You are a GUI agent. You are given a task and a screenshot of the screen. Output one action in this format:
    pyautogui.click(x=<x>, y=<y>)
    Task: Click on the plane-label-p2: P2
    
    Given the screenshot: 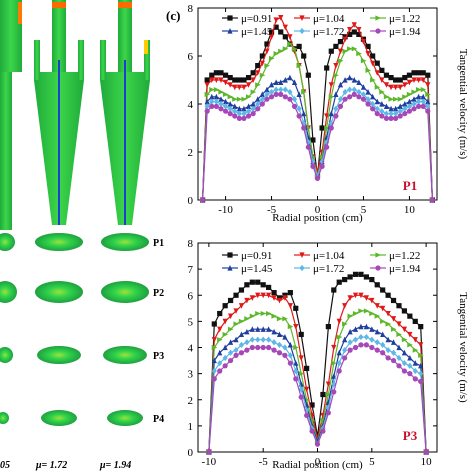 What is the action you would take?
    pyautogui.click(x=158, y=293)
    